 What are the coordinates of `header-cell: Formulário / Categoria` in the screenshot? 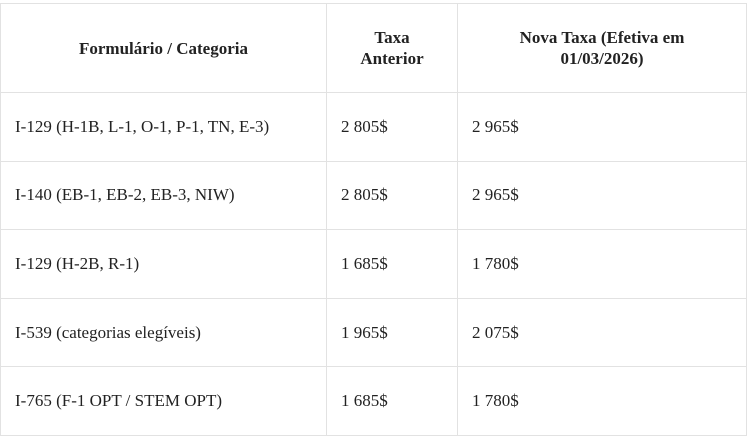 It's located at (163, 48).